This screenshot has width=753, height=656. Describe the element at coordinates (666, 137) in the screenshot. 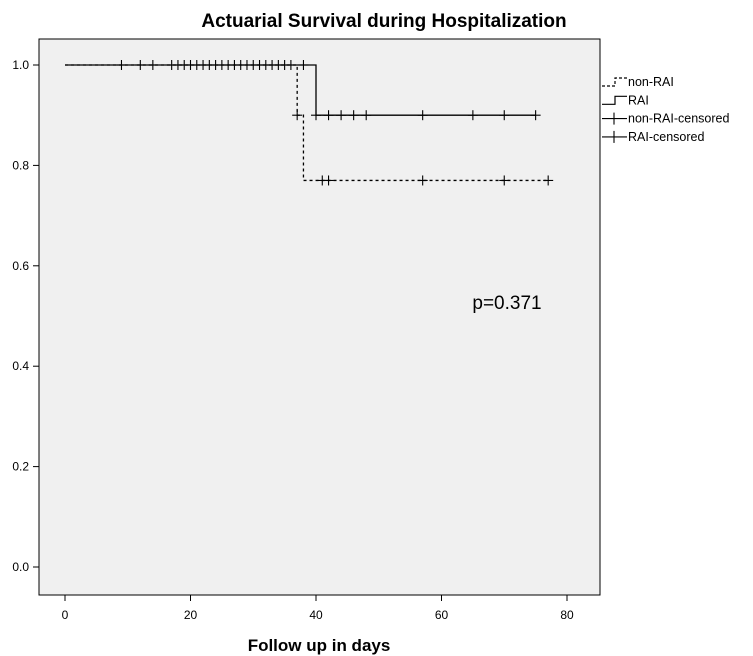

I see `legend-label: RAI-censored` at that location.